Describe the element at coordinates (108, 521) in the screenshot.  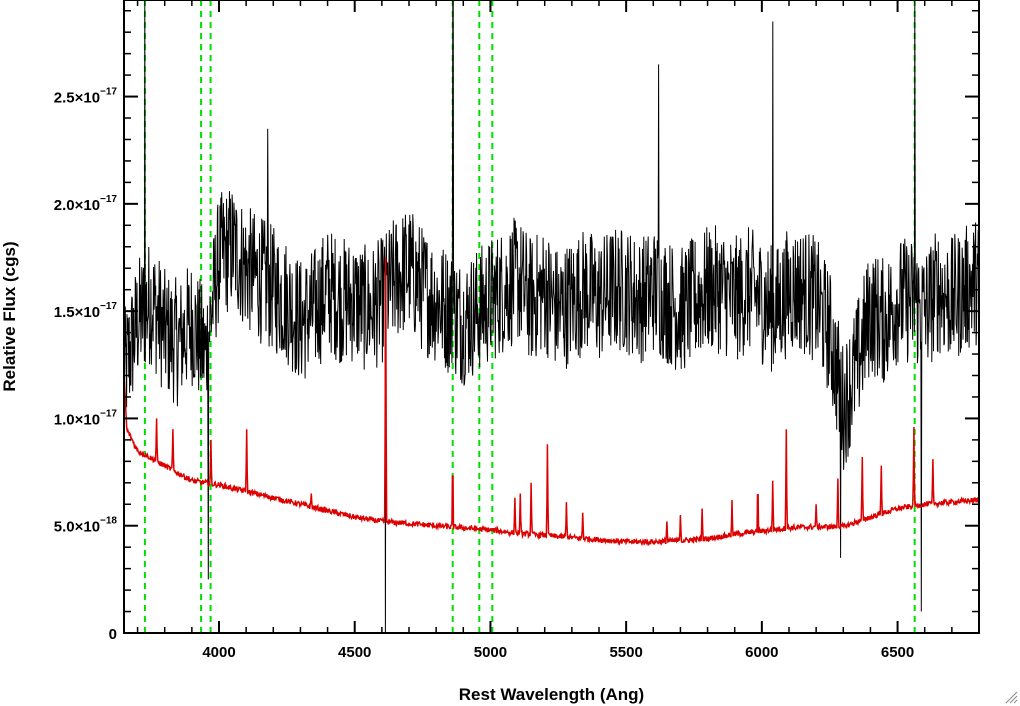
I see `y-tick-exponent: −18` at that location.